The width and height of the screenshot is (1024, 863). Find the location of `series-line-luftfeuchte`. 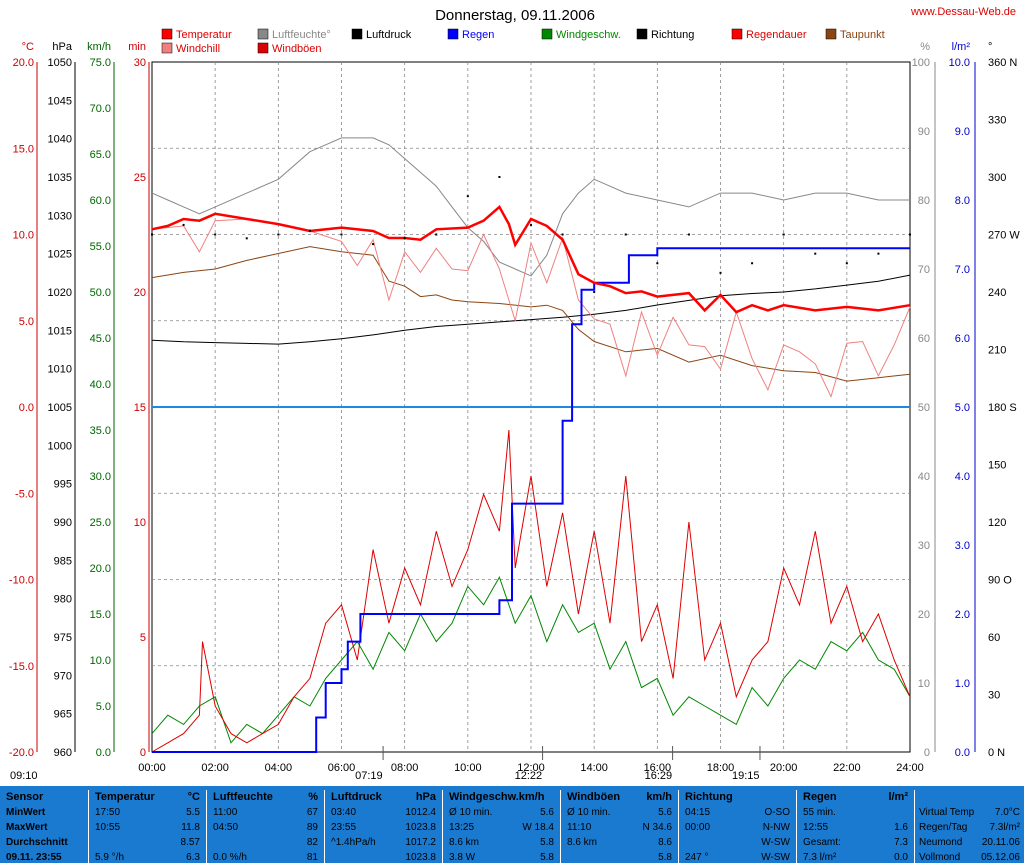

series-line-luftfeuchte is located at coordinates (530, 207).